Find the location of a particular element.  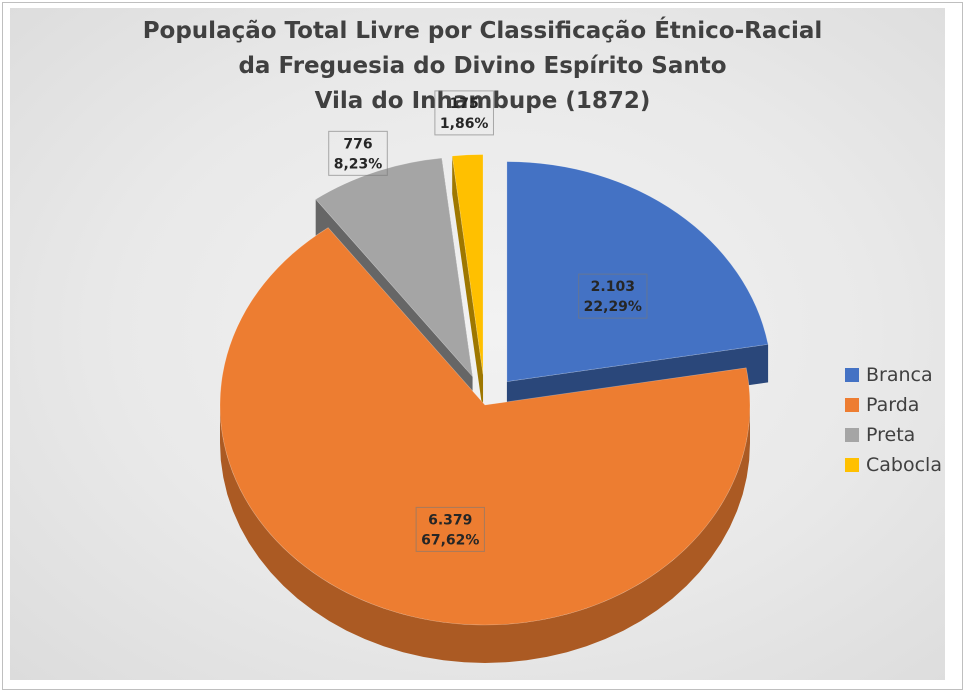

data-label-percent-cabocla: 1,86% is located at coordinates (464, 124).